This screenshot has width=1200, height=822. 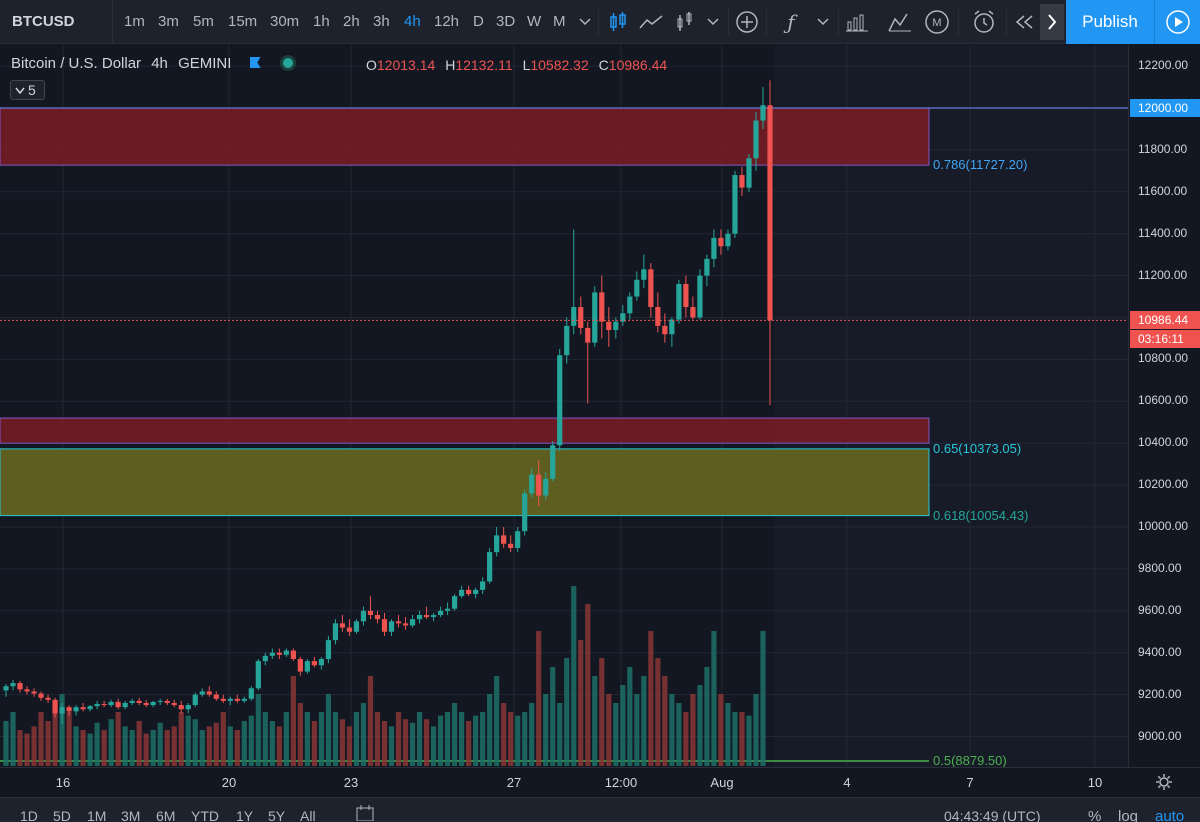 I want to click on timeframe-5m: 5m, so click(x=203, y=21).